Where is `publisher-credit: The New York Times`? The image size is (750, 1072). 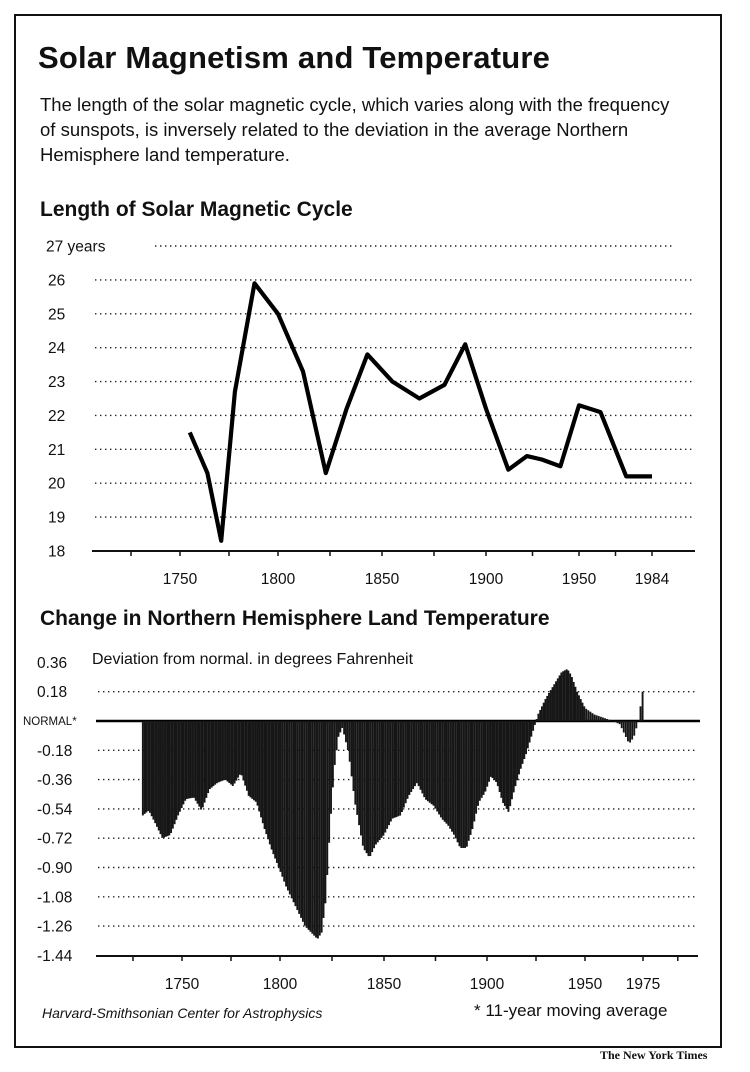 publisher-credit: The New York Times is located at coordinates (654, 1055).